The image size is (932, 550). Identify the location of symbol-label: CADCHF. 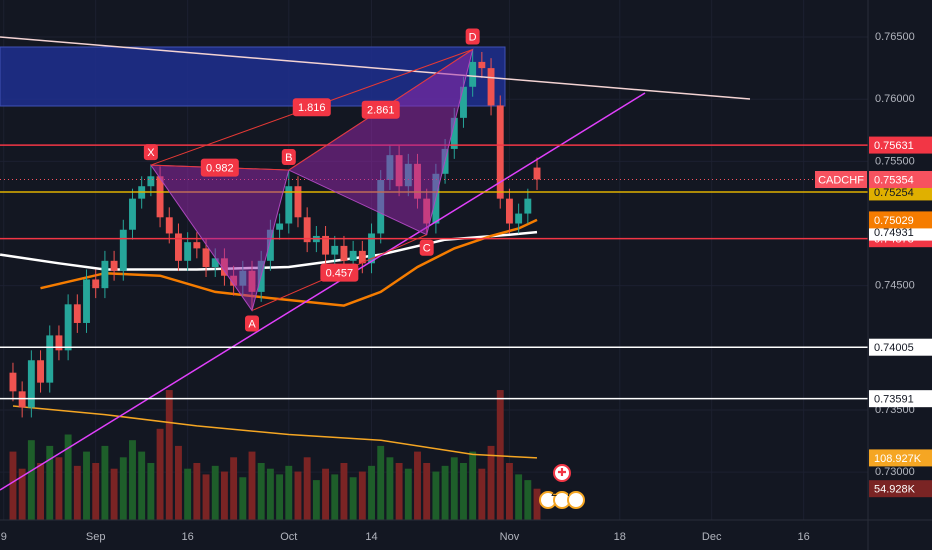
(841, 180).